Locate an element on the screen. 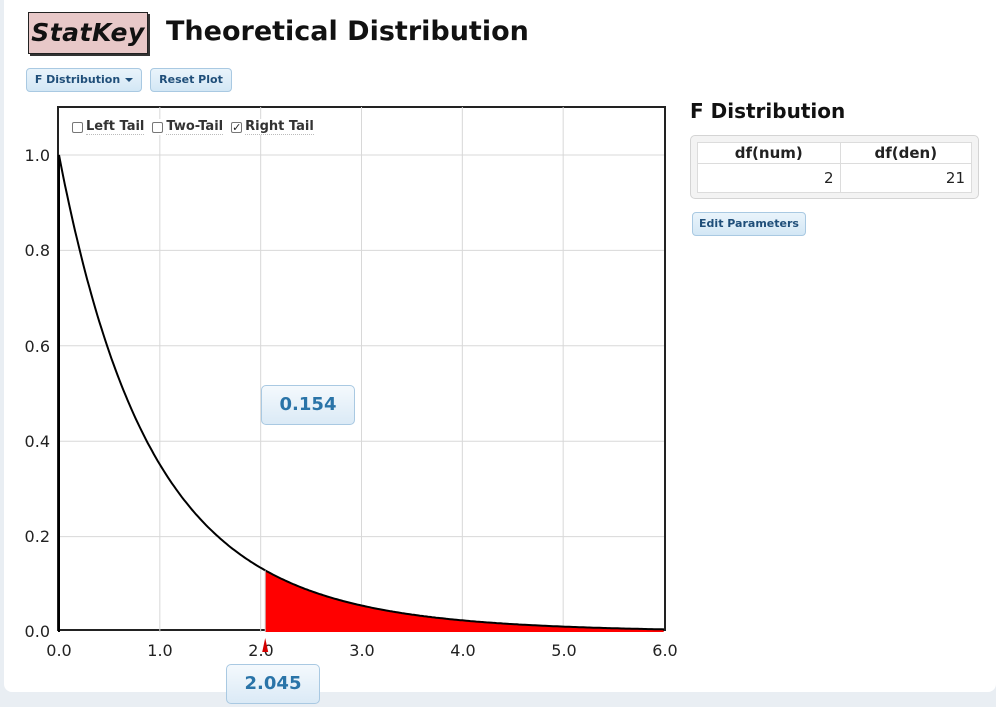 This screenshot has width=996, height=707. x-tick-2.0: 2.0 is located at coordinates (261, 650).